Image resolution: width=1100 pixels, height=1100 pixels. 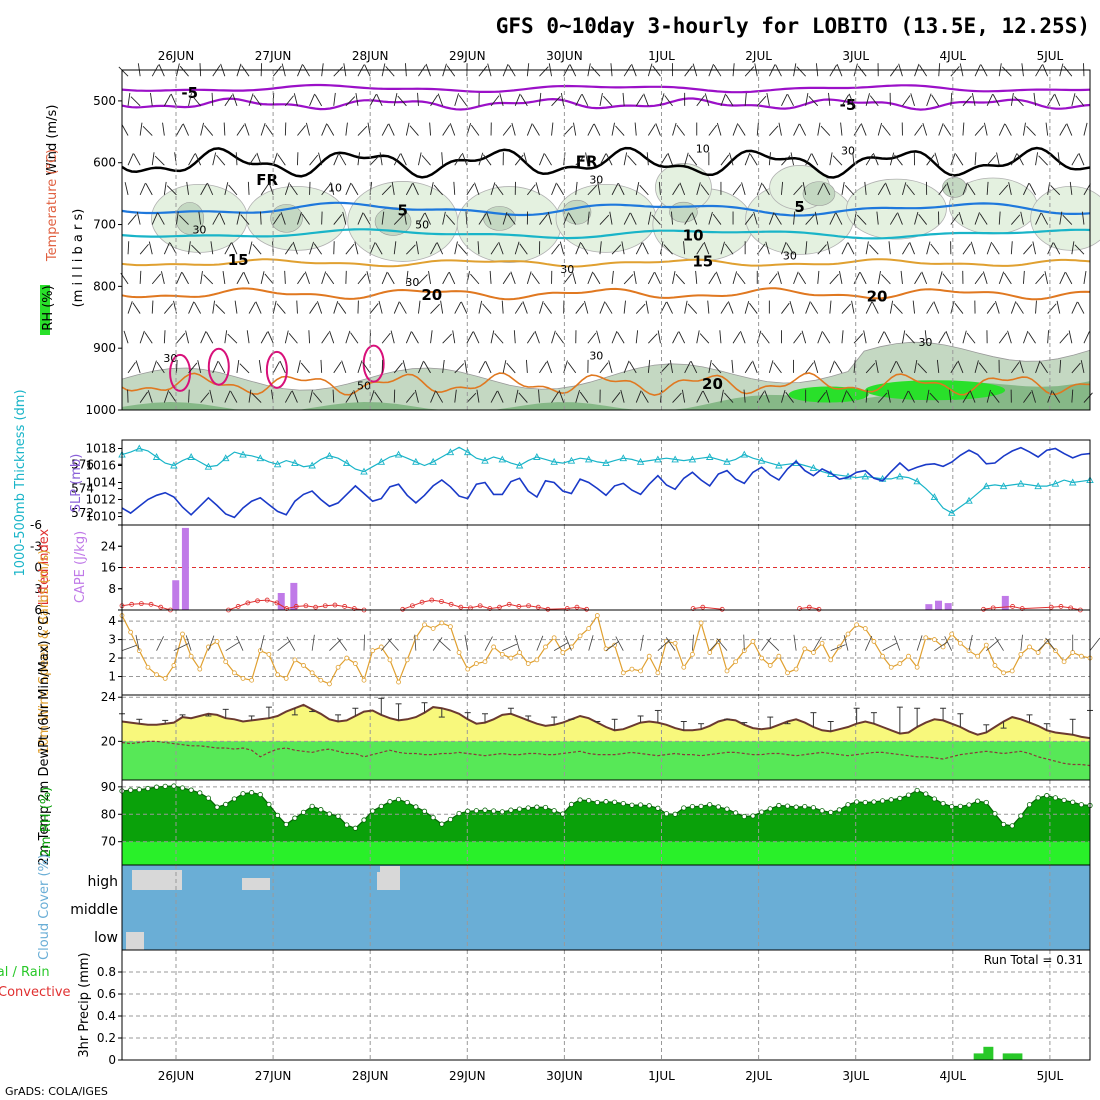 I want to click on cape-bar, so click(x=185, y=568).